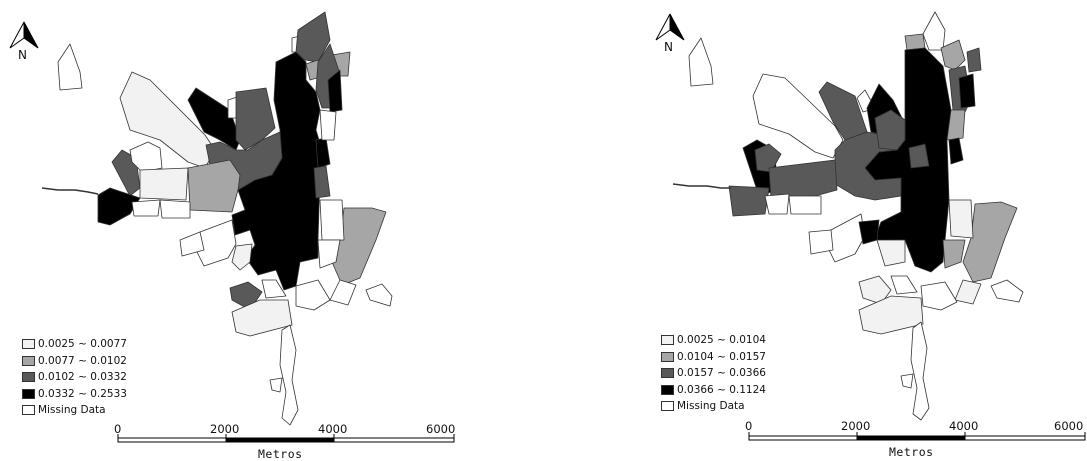  I want to click on legend-label: 0.0025 ~ 0.0104, so click(721, 340).